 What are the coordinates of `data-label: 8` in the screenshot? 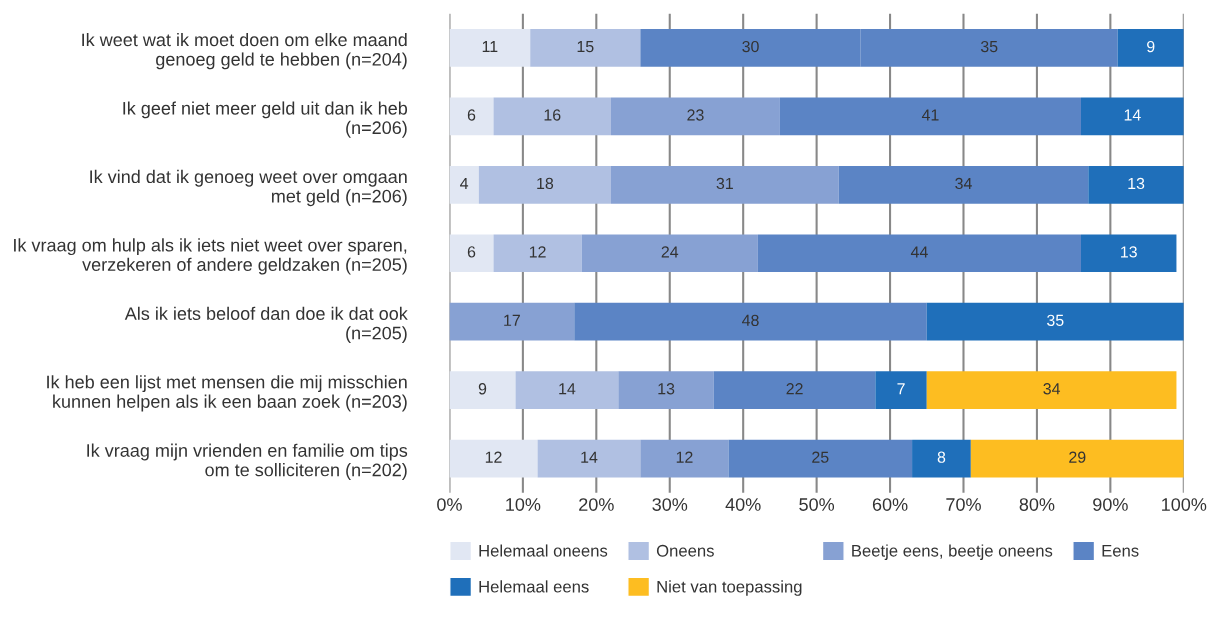 It's located at (941, 457).